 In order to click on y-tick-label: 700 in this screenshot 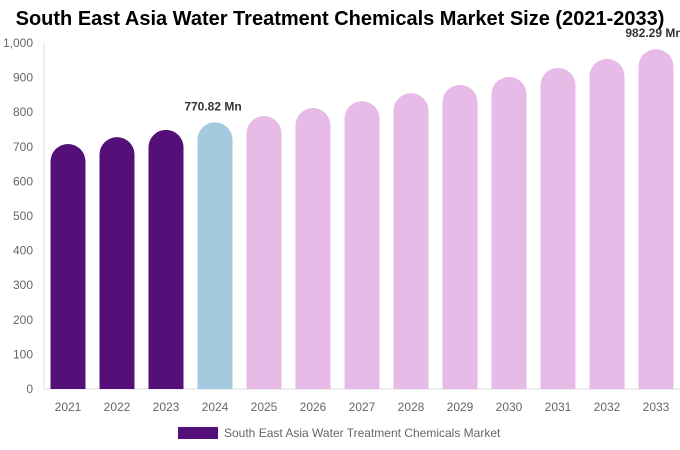, I will do `click(23, 147)`.